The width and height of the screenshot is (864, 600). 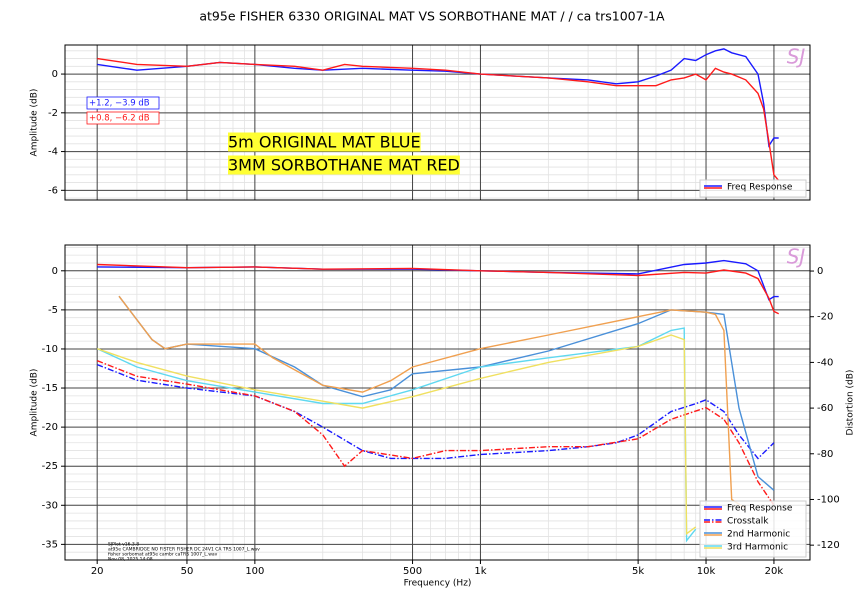 I want to click on y-tick-label: -25, so click(x=50, y=466).